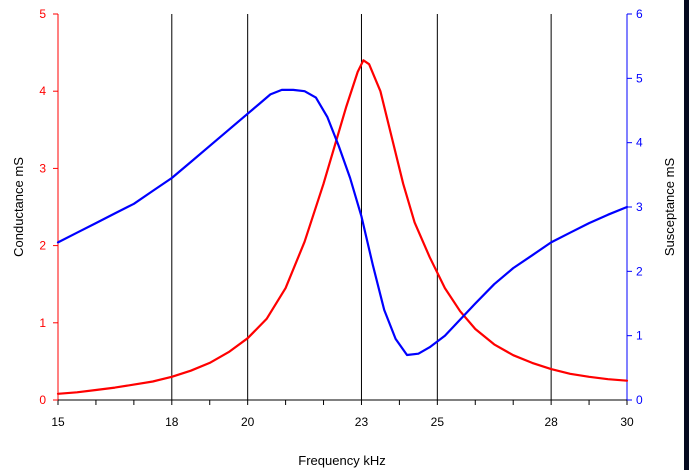 This screenshot has height=470, width=689. What do you see at coordinates (639, 78) in the screenshot?
I see `y-right-tick-label: 5` at bounding box center [639, 78].